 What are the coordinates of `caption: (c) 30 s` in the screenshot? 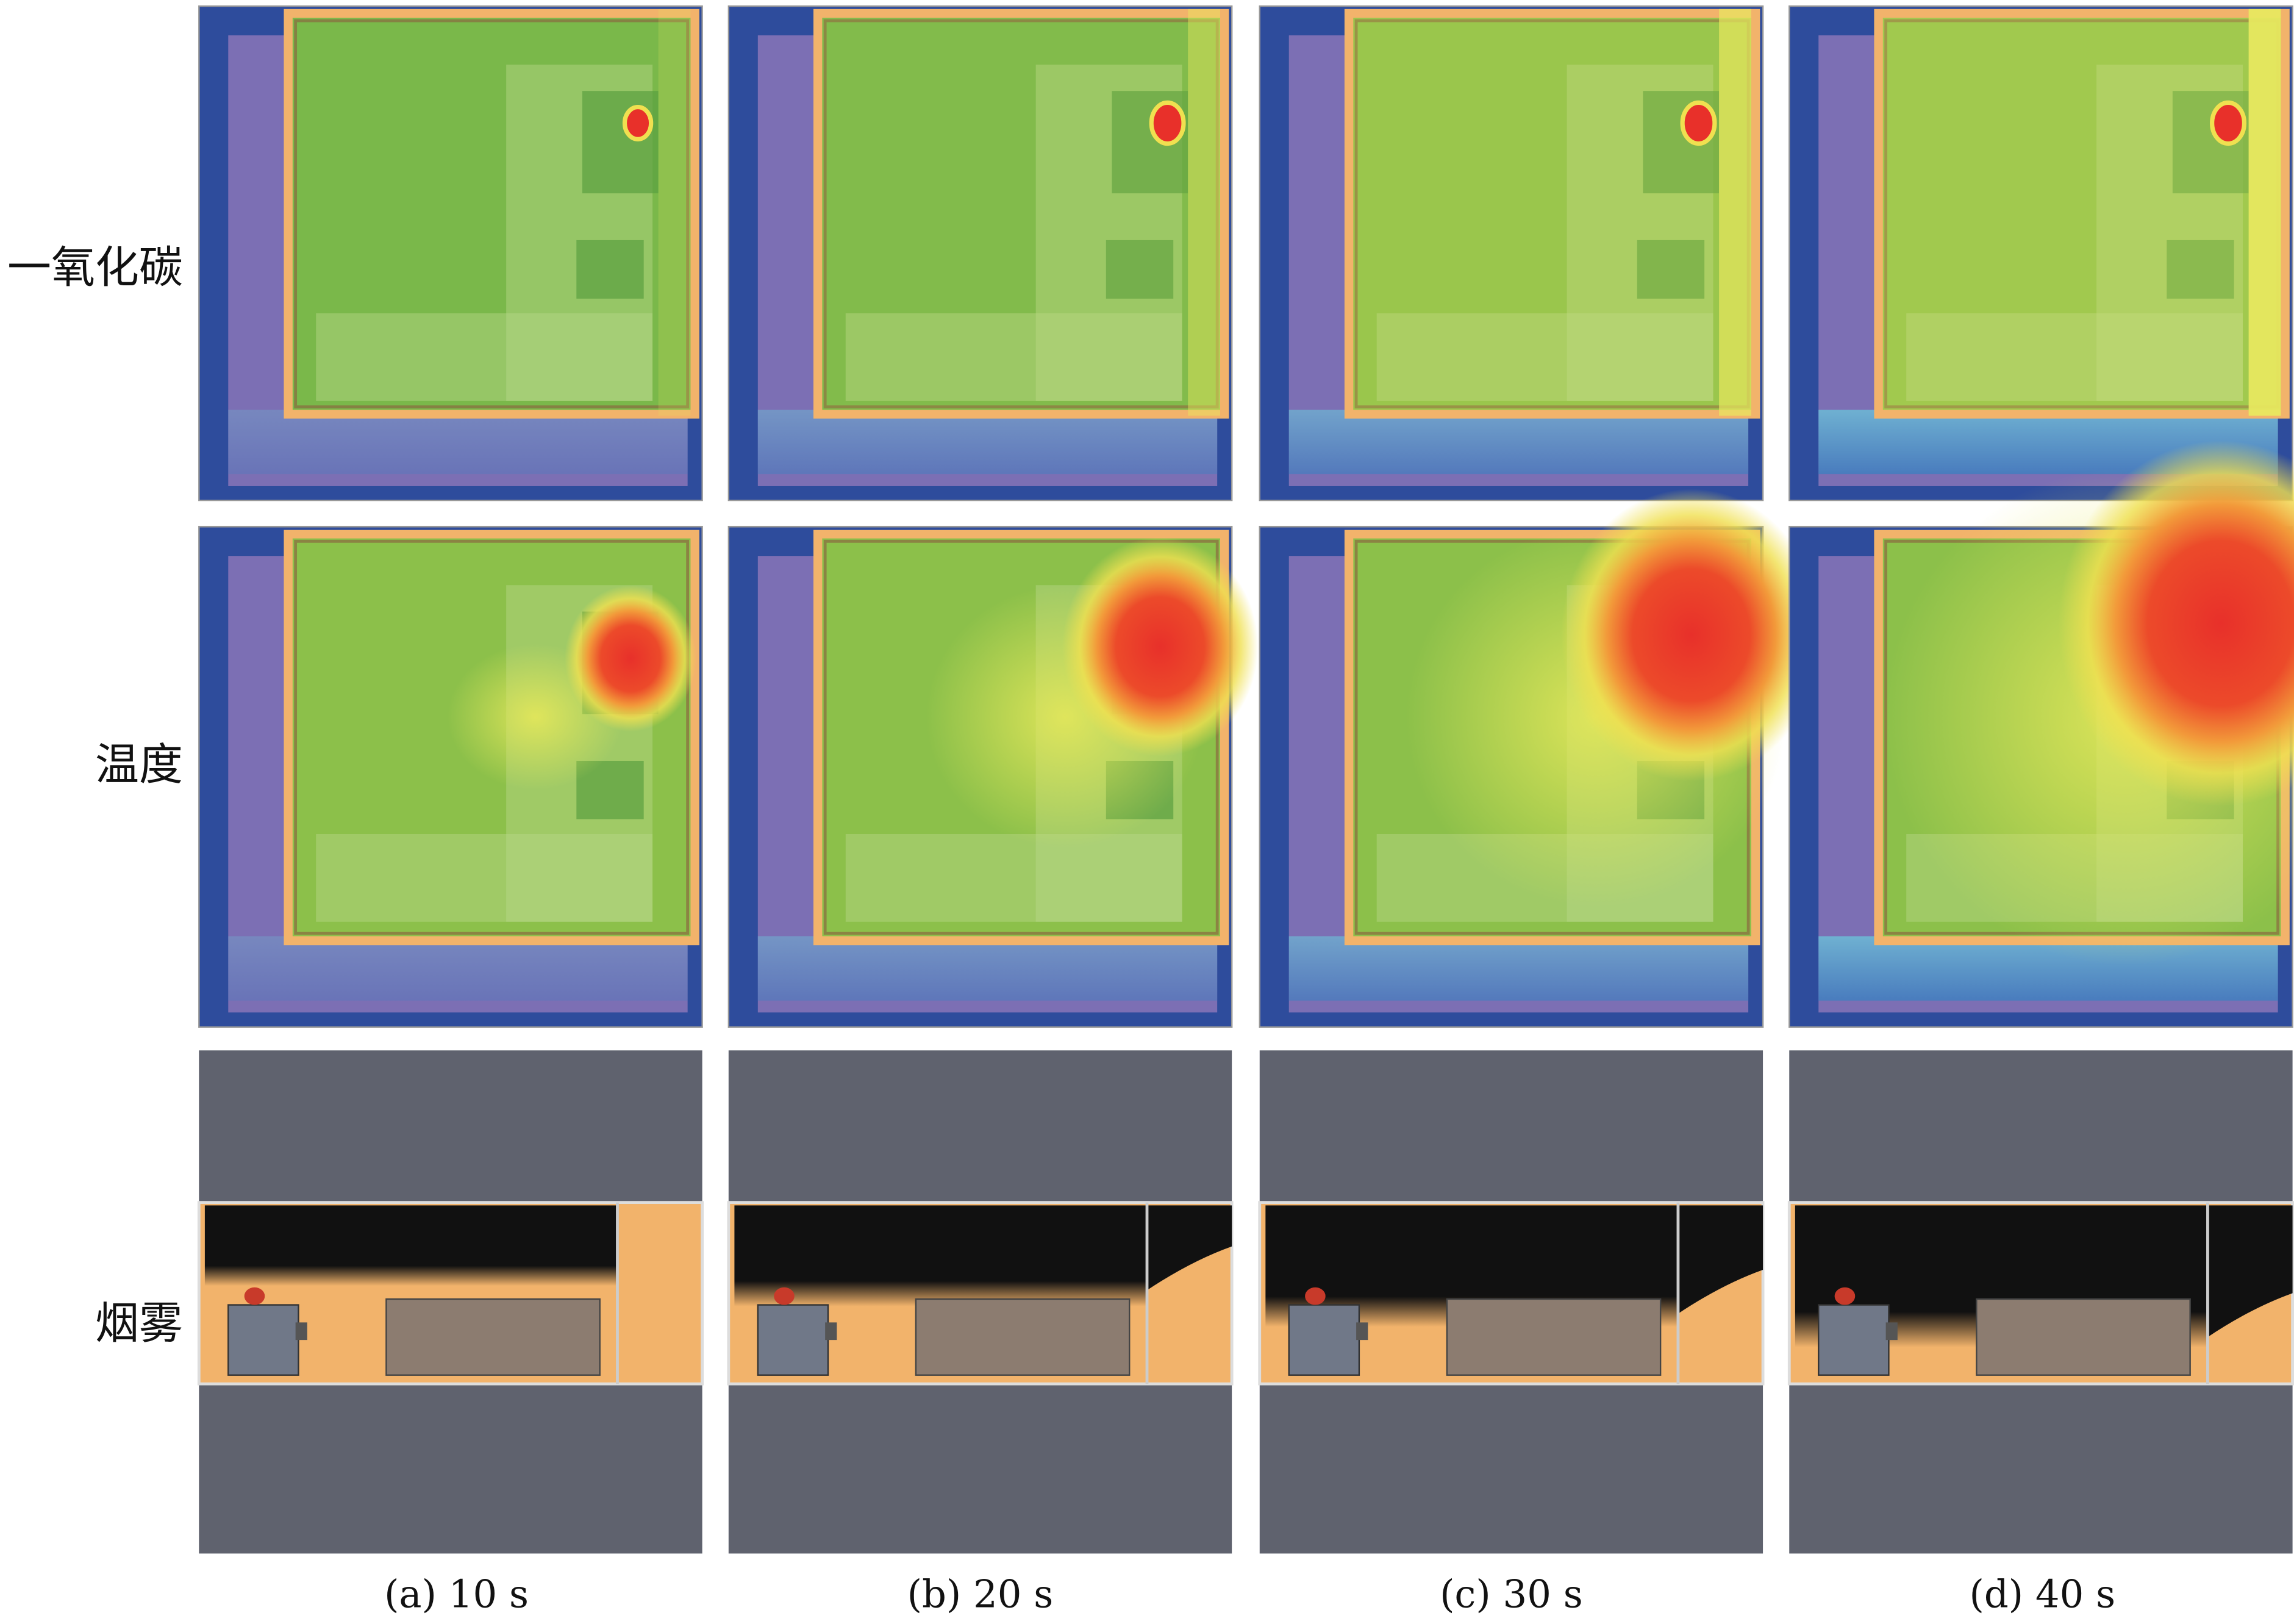 It's located at (1511, 1594).